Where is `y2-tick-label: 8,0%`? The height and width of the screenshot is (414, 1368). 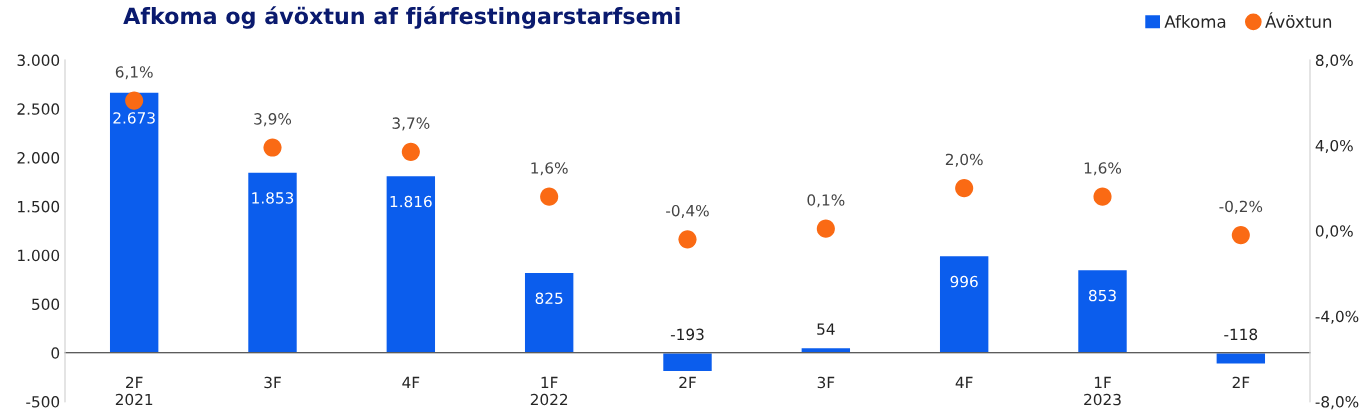
y2-tick-label: 8,0% is located at coordinates (1334, 61).